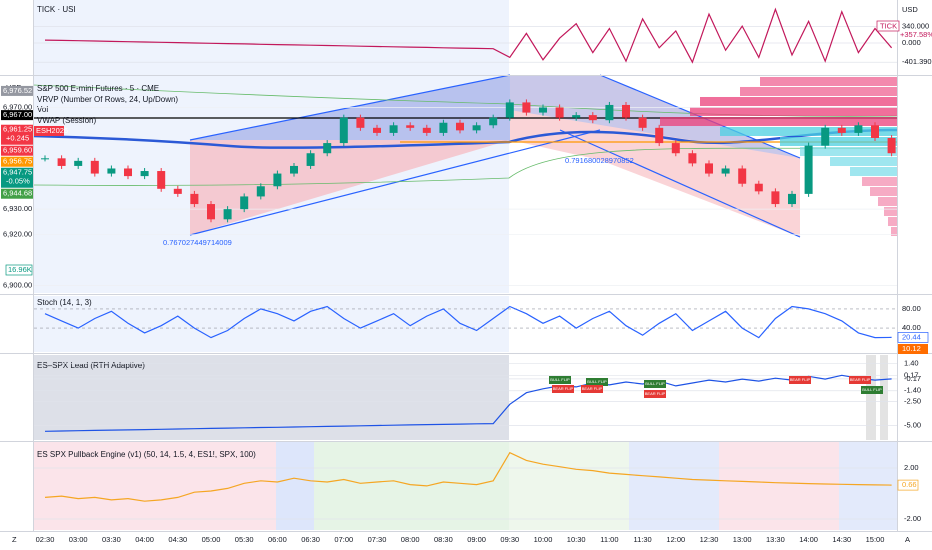 The image size is (932, 550). Describe the element at coordinates (78, 539) in the screenshot. I see `x-tick-label: 03:00` at that location.